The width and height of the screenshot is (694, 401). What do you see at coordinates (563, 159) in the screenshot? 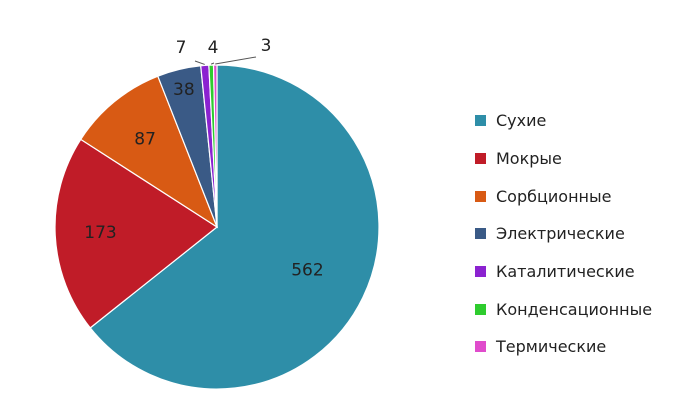
I see `legend-item: Мокрые` at bounding box center [563, 159].